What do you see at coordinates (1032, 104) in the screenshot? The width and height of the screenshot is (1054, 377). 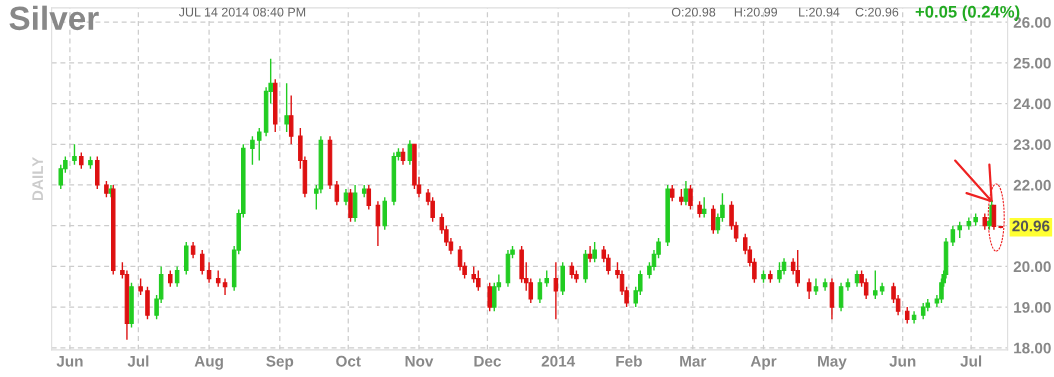 I see `y-tick-label: 24.00` at bounding box center [1032, 104].